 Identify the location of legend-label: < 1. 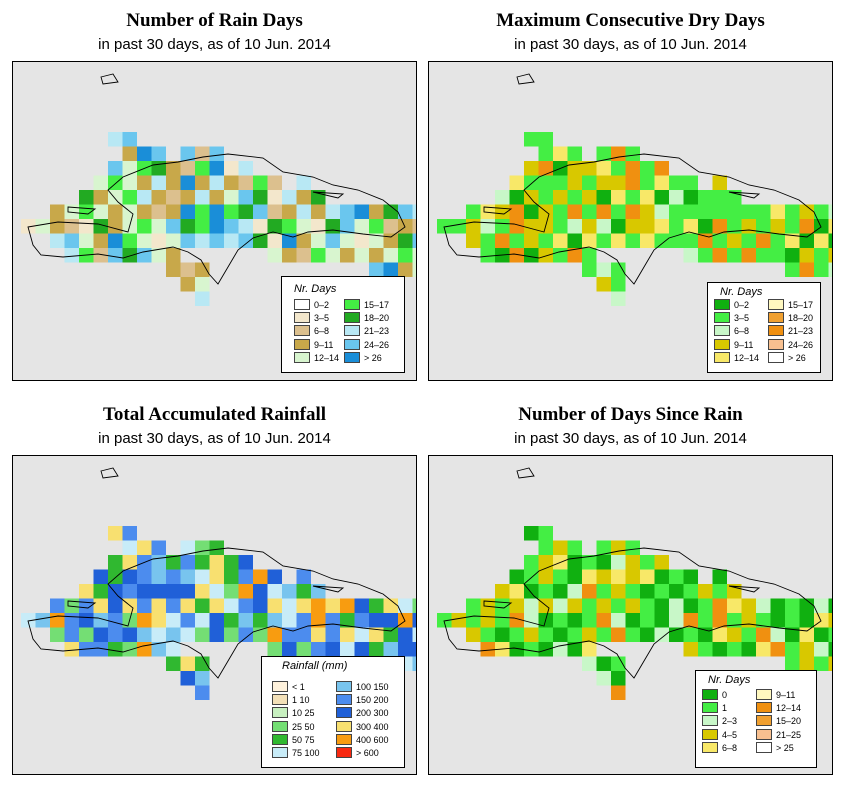
(298, 687).